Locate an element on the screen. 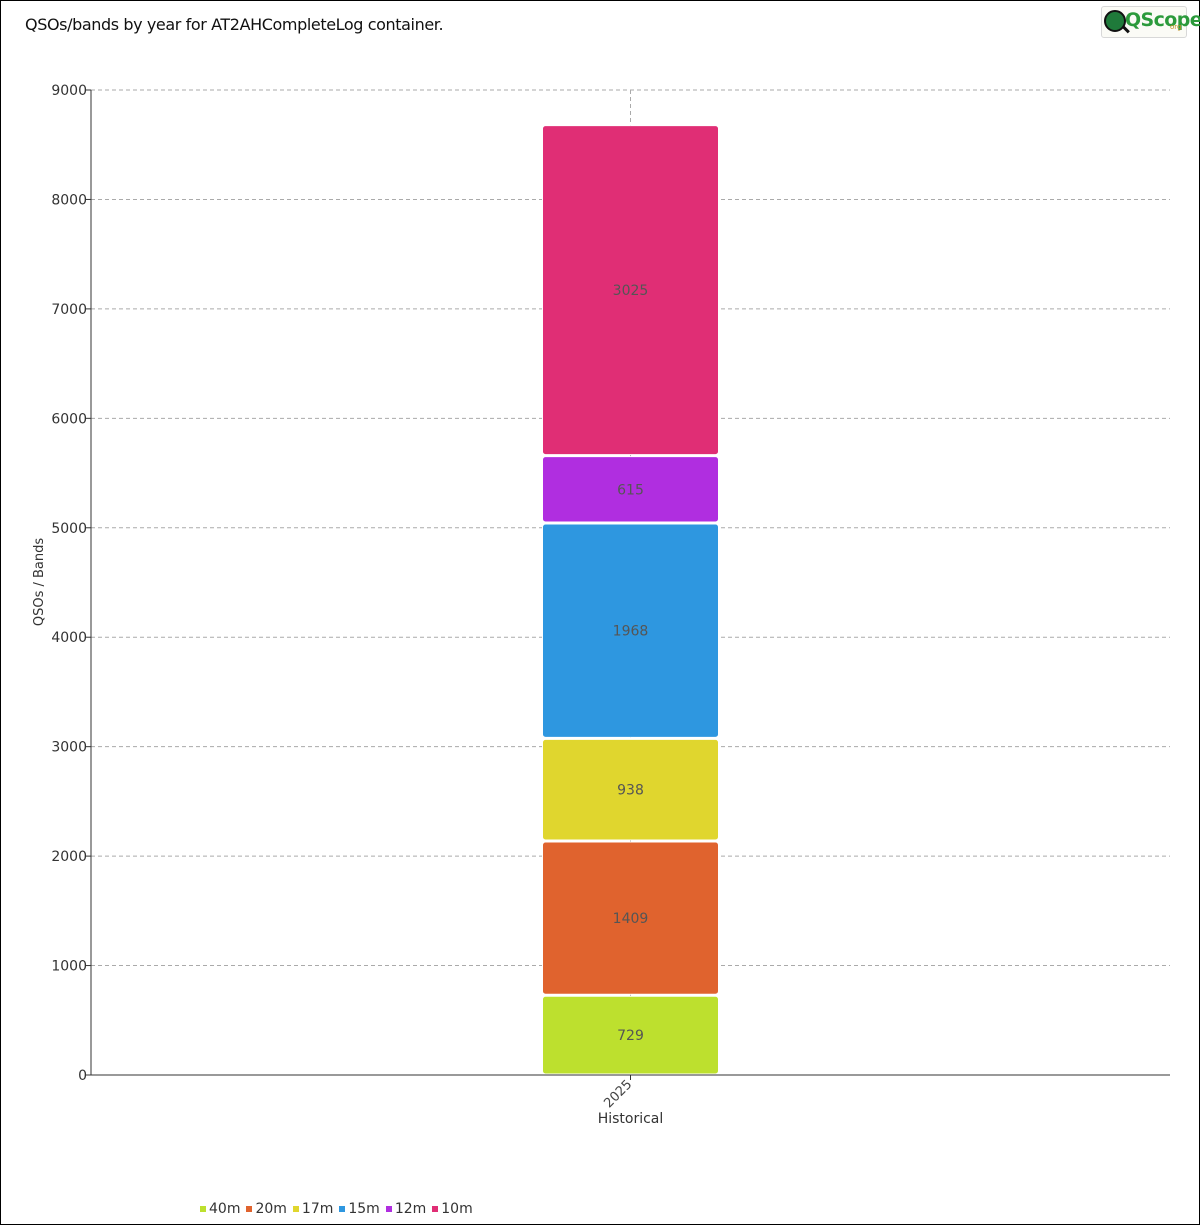  logo-text: QScope is located at coordinates (1162, 20).